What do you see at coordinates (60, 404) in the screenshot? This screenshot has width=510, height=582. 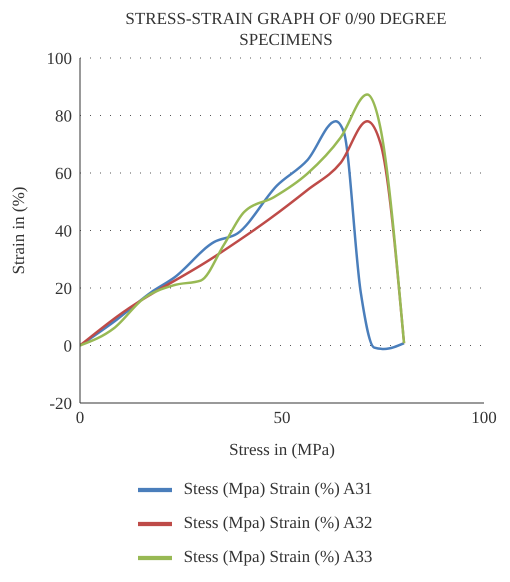 I see `y-tick-label: -20` at bounding box center [60, 404].